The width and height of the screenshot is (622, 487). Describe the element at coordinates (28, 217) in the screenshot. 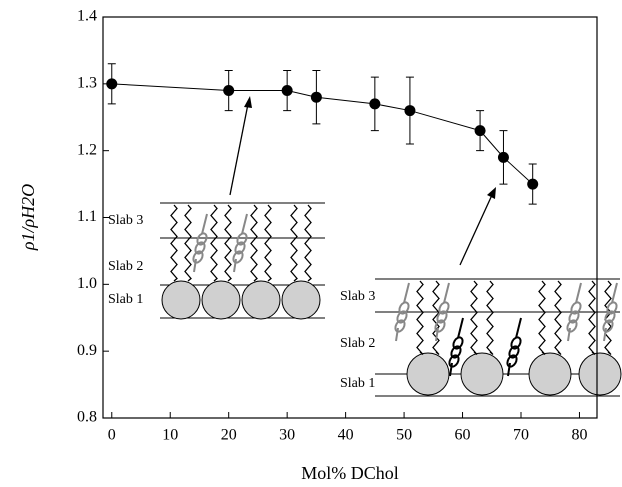

I see `y-axis-label: ρ1/ρH2O` at that location.